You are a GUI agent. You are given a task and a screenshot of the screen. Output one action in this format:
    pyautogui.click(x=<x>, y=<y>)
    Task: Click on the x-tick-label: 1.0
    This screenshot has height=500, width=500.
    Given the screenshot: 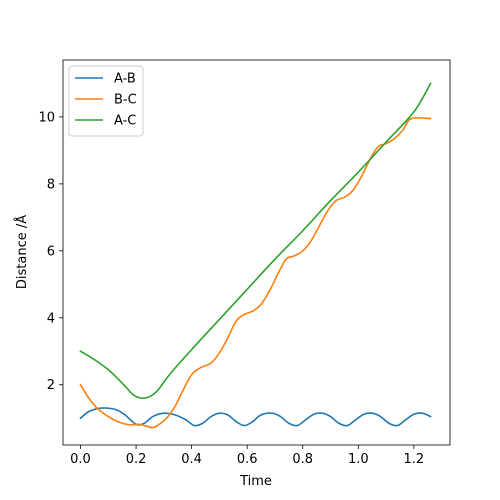 What is the action you would take?
    pyautogui.click(x=358, y=459)
    